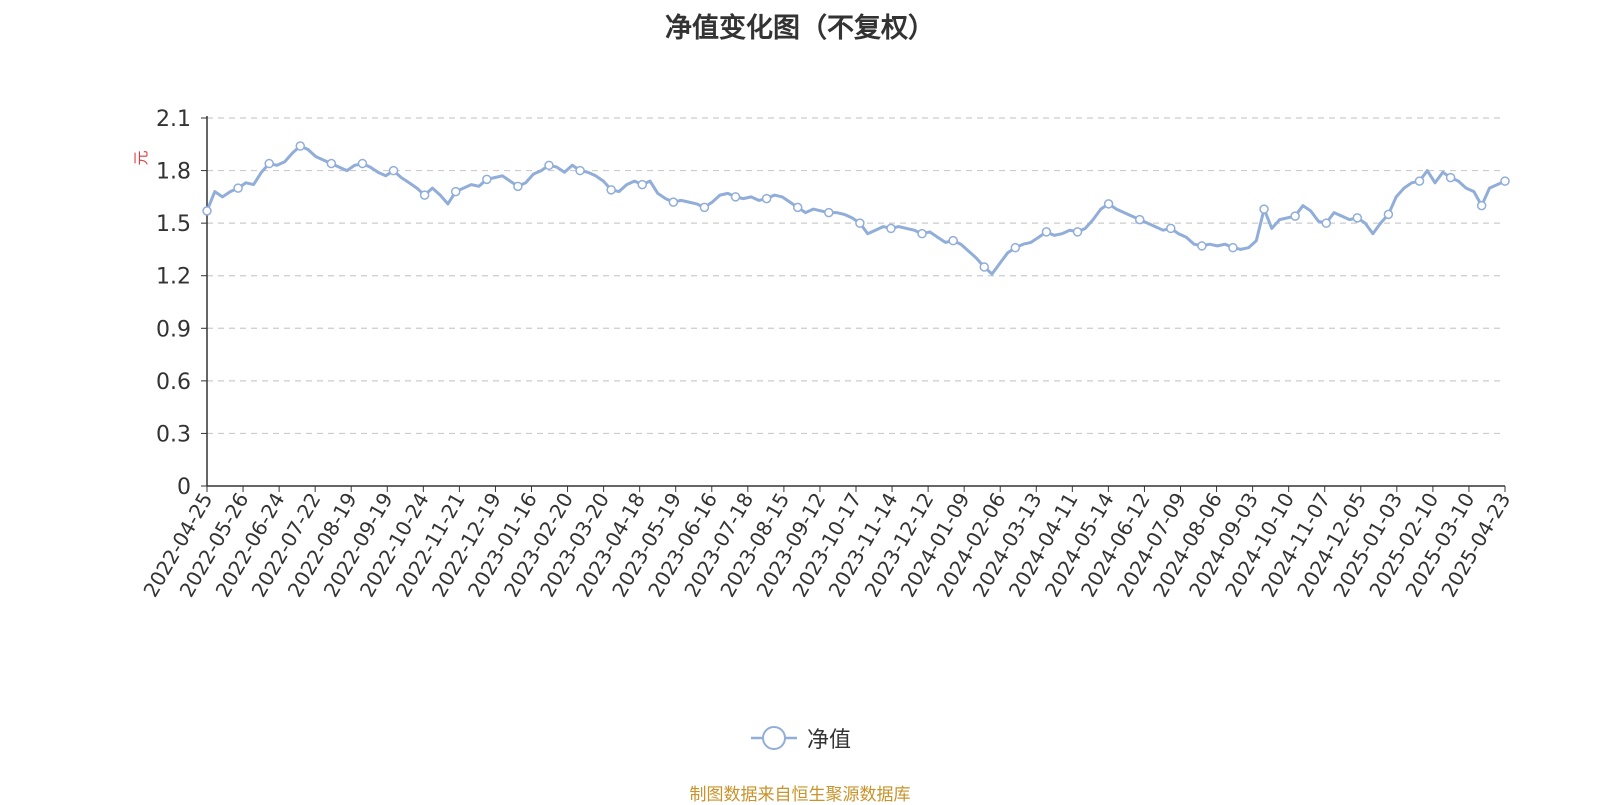 The height and width of the screenshot is (805, 1600). I want to click on y-tick-labels: 0 0.3 0.6 0.9 1.2 1.5 1.8 2.1, so click(173, 303).